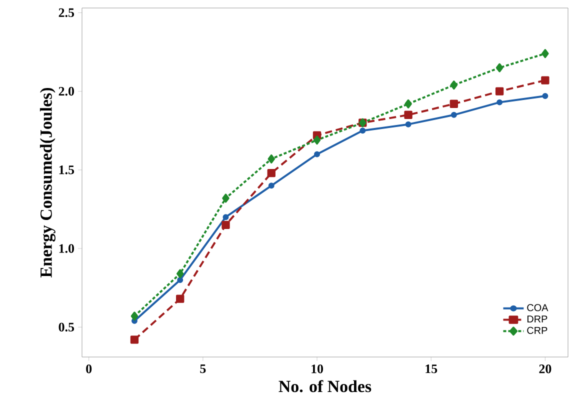 Image resolution: width=570 pixels, height=412 pixels. What do you see at coordinates (66, 91) in the screenshot?
I see `y-tick-label: 2.0` at bounding box center [66, 91].